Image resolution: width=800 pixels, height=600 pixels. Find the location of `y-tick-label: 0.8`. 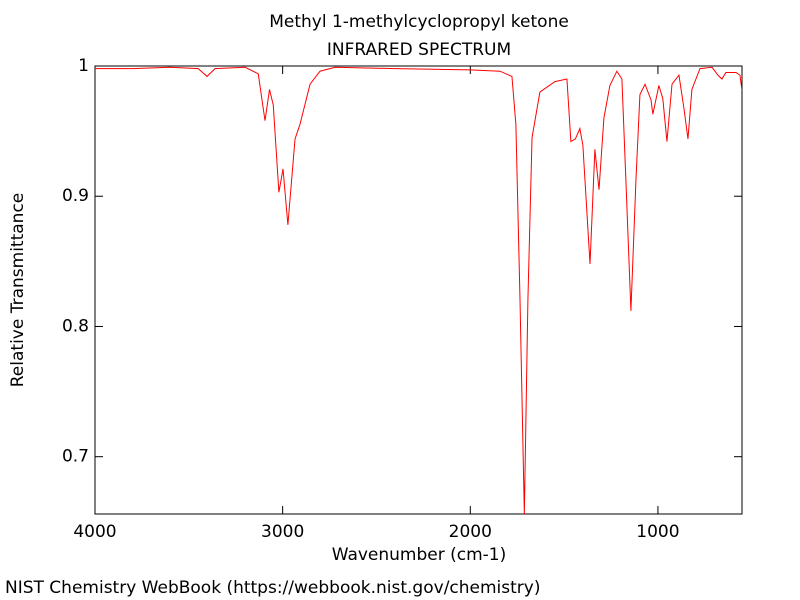

y-tick-label: 0.8 is located at coordinates (75, 326).